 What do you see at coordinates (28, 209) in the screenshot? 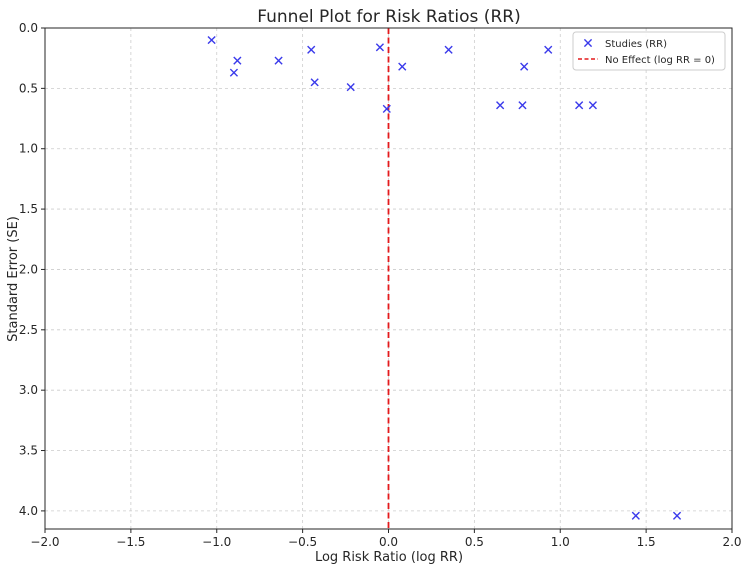
I see `y-tick-label: 1.5` at bounding box center [28, 209].